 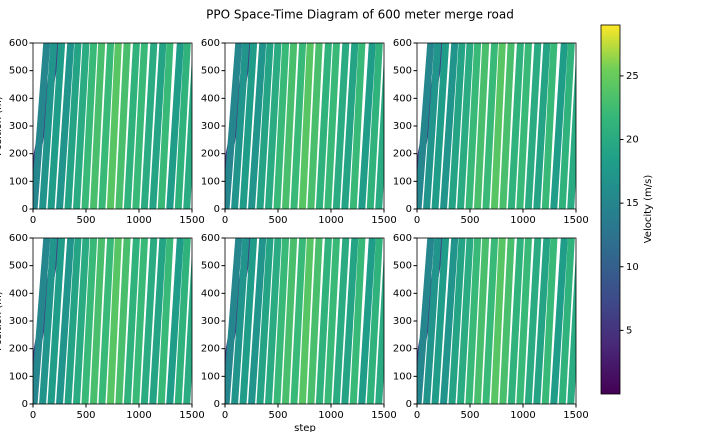 I want to click on colorbar-tick-label: 20, so click(x=632, y=140).